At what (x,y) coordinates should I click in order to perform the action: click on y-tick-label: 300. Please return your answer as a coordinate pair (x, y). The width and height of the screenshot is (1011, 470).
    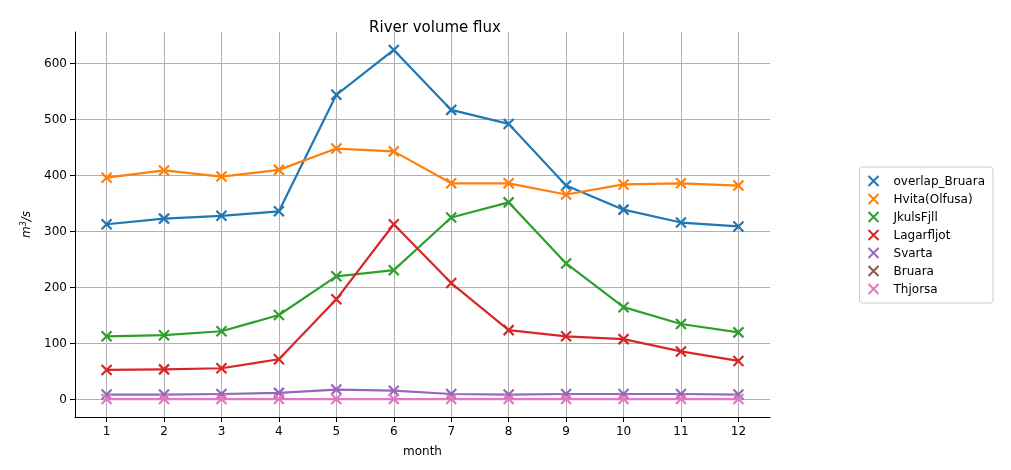
    Looking at the image, I should click on (55, 230).